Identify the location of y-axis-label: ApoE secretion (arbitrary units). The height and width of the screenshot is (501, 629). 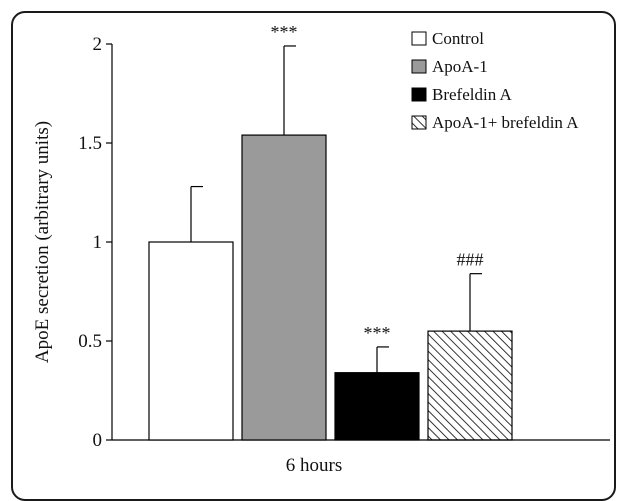
(42, 242).